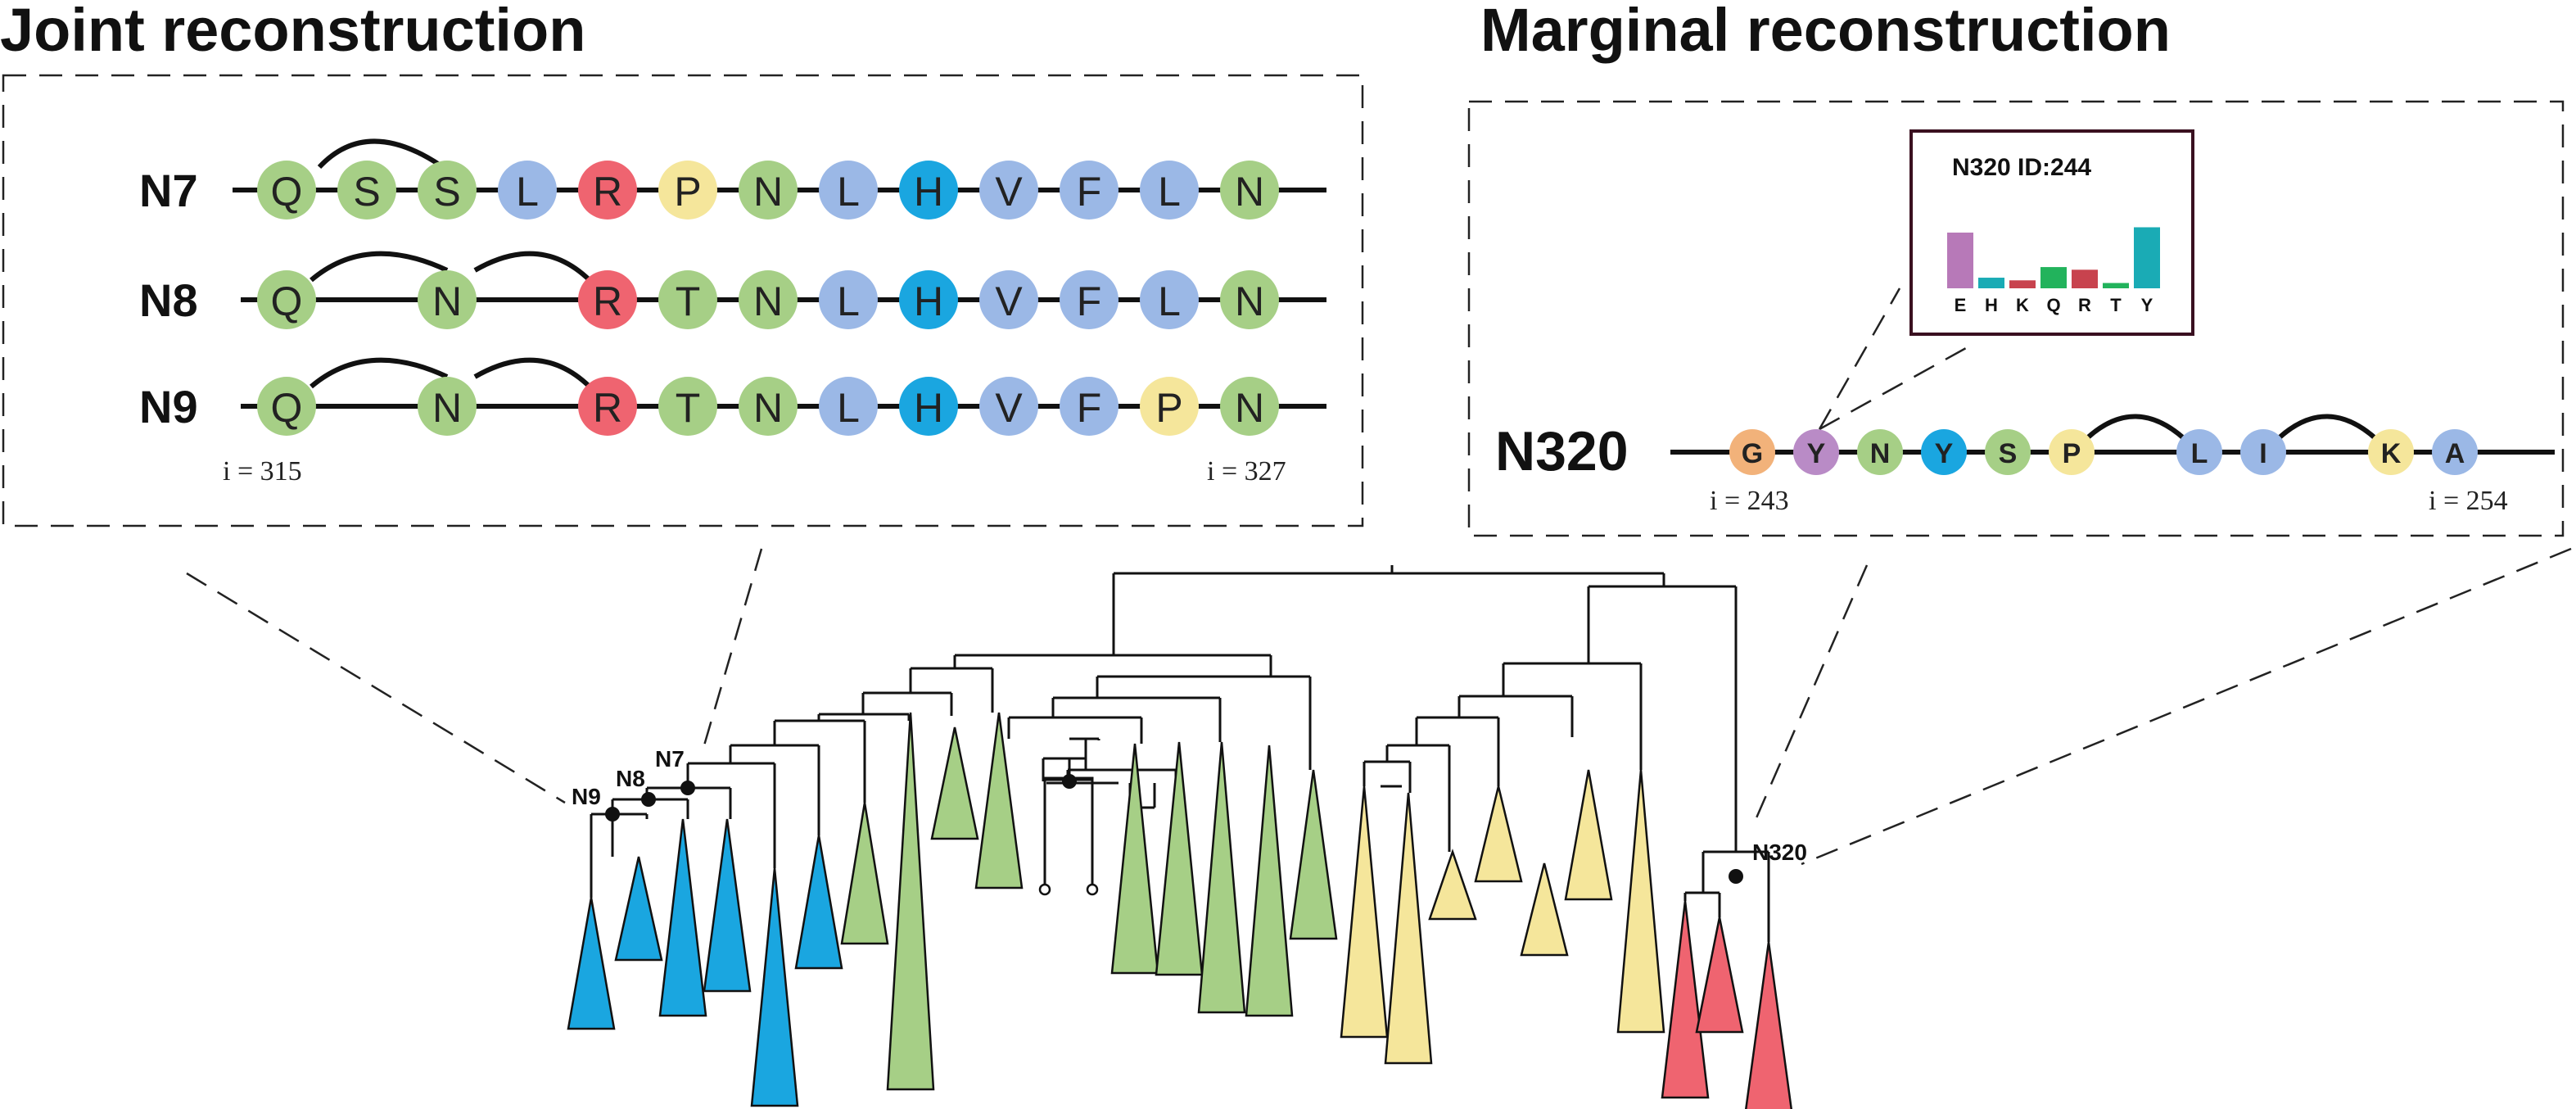 The image size is (2576, 1109). I want to click on residue-letter: G, so click(1752, 454).